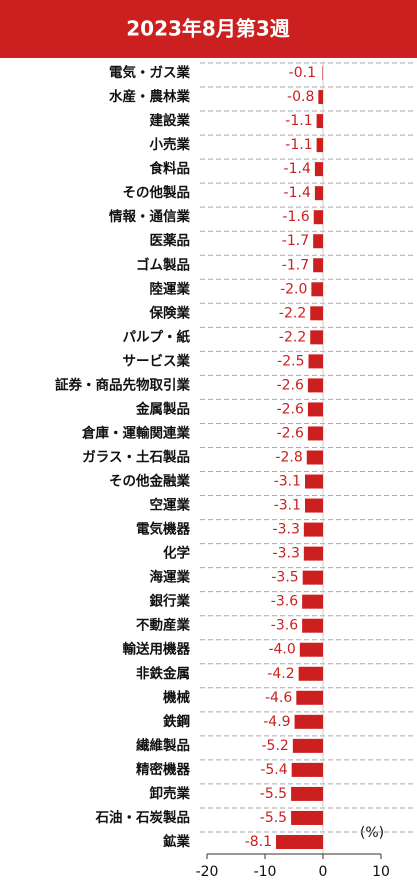  Describe the element at coordinates (297, 193) in the screenshot. I see `value-label: -1.4` at that location.